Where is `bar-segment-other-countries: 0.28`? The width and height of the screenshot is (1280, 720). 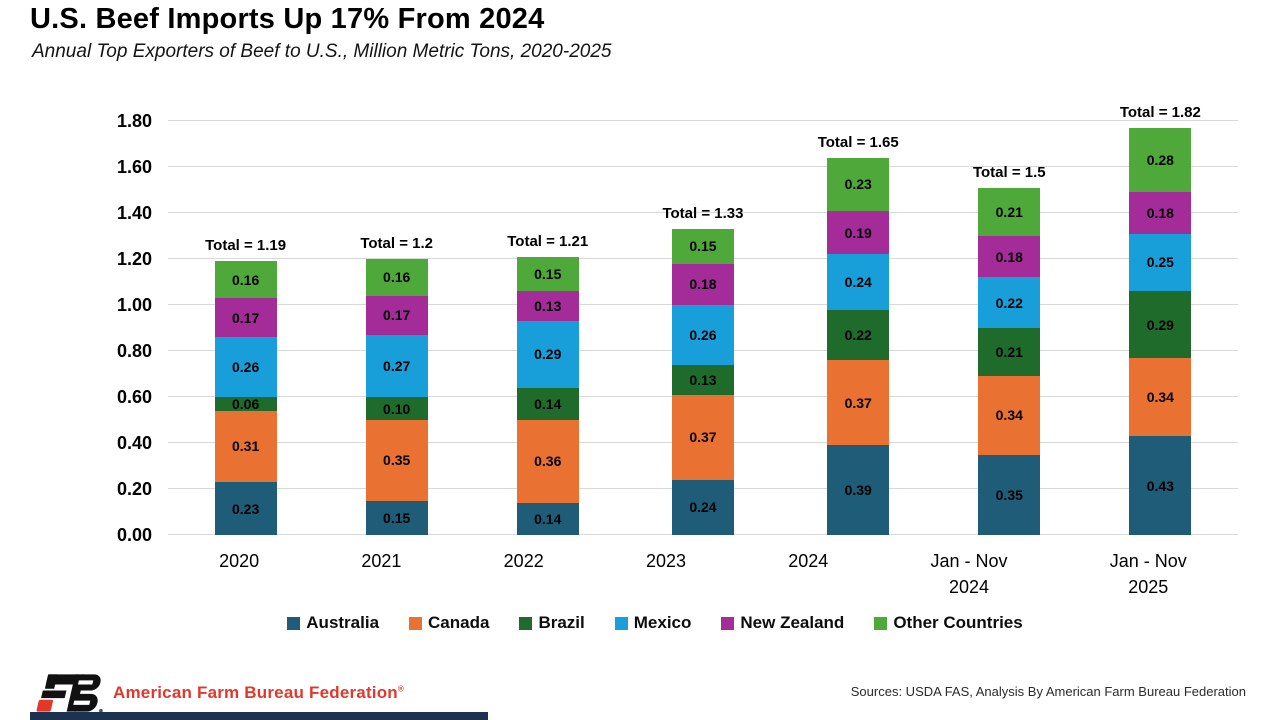 bar-segment-other-countries: 0.28 is located at coordinates (1160, 160).